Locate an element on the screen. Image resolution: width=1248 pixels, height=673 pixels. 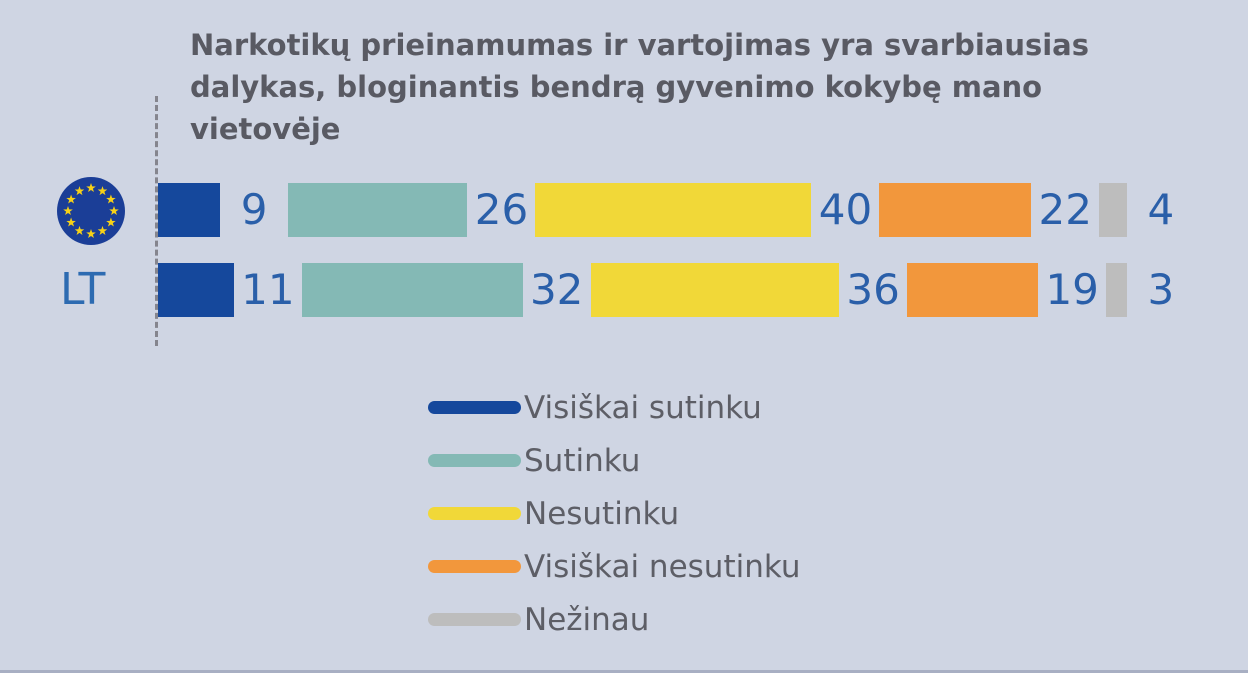
eu-flag-icon is located at coordinates (91, 211).